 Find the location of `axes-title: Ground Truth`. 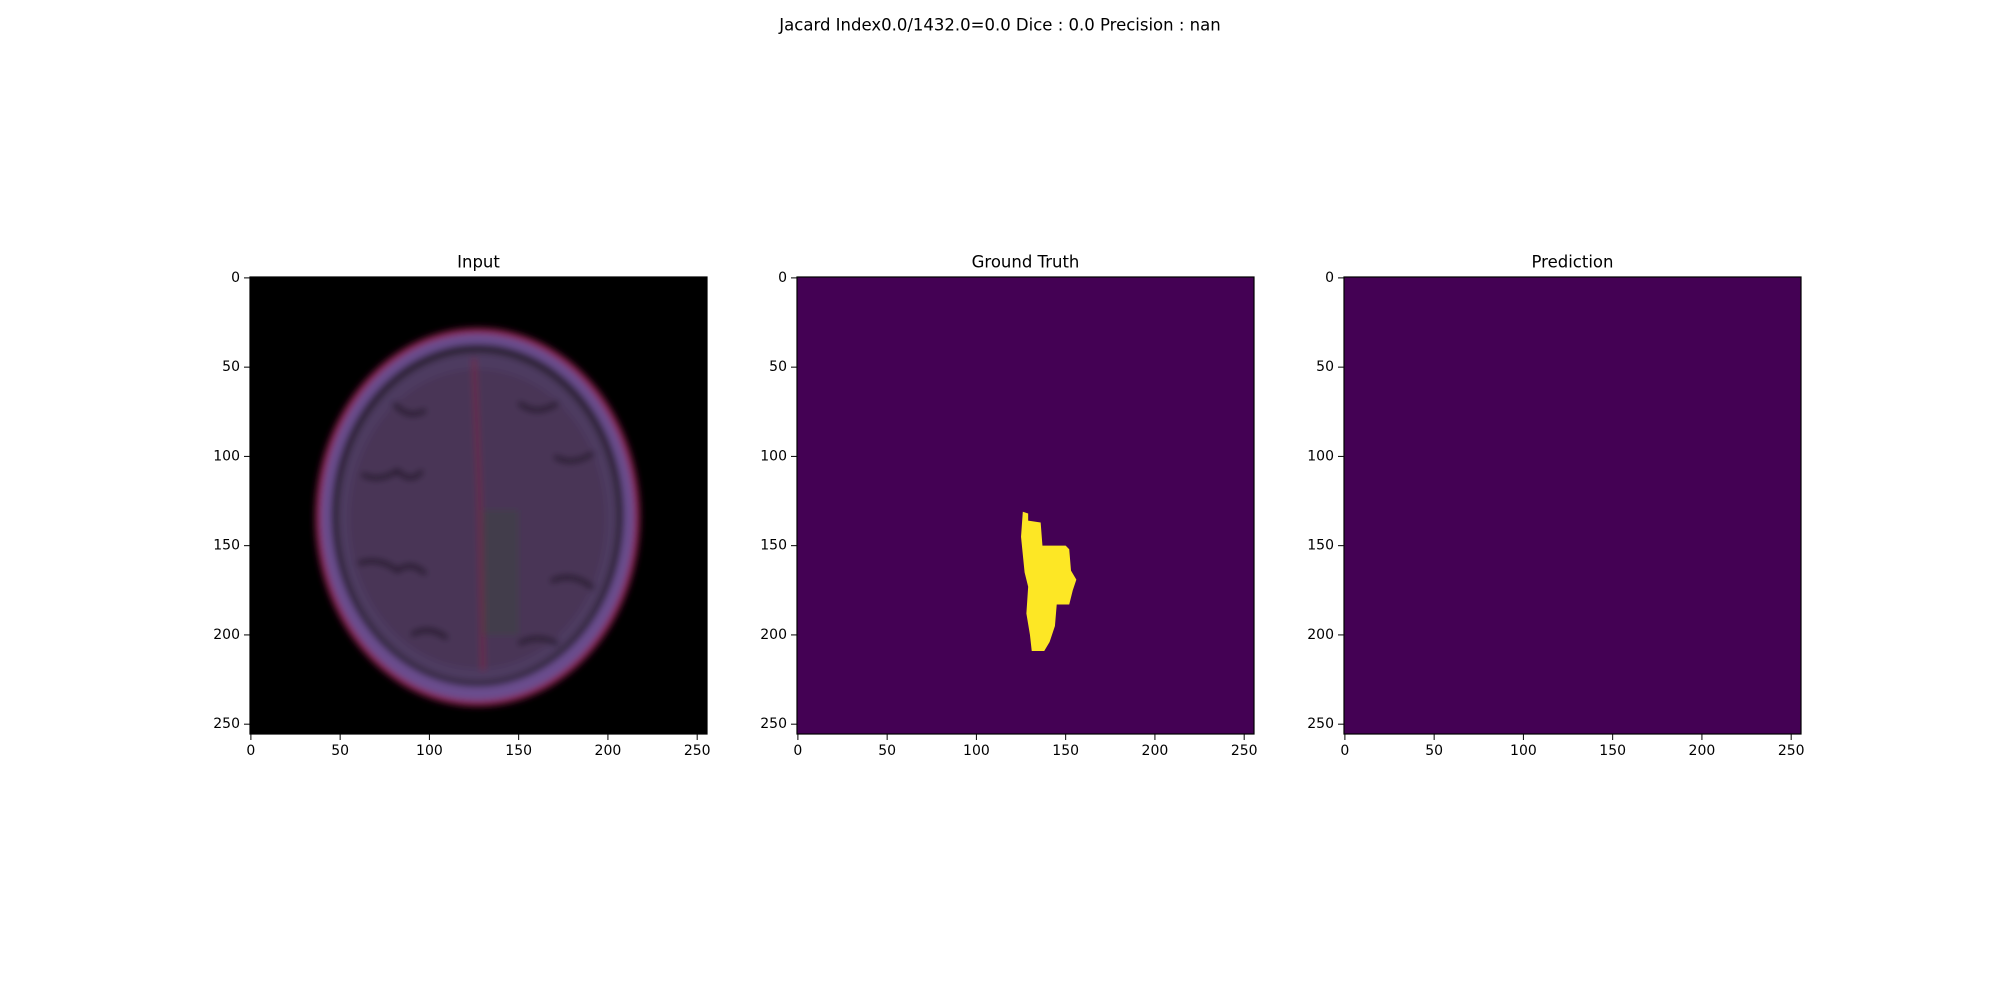

axes-title: Ground Truth is located at coordinates (1026, 262).